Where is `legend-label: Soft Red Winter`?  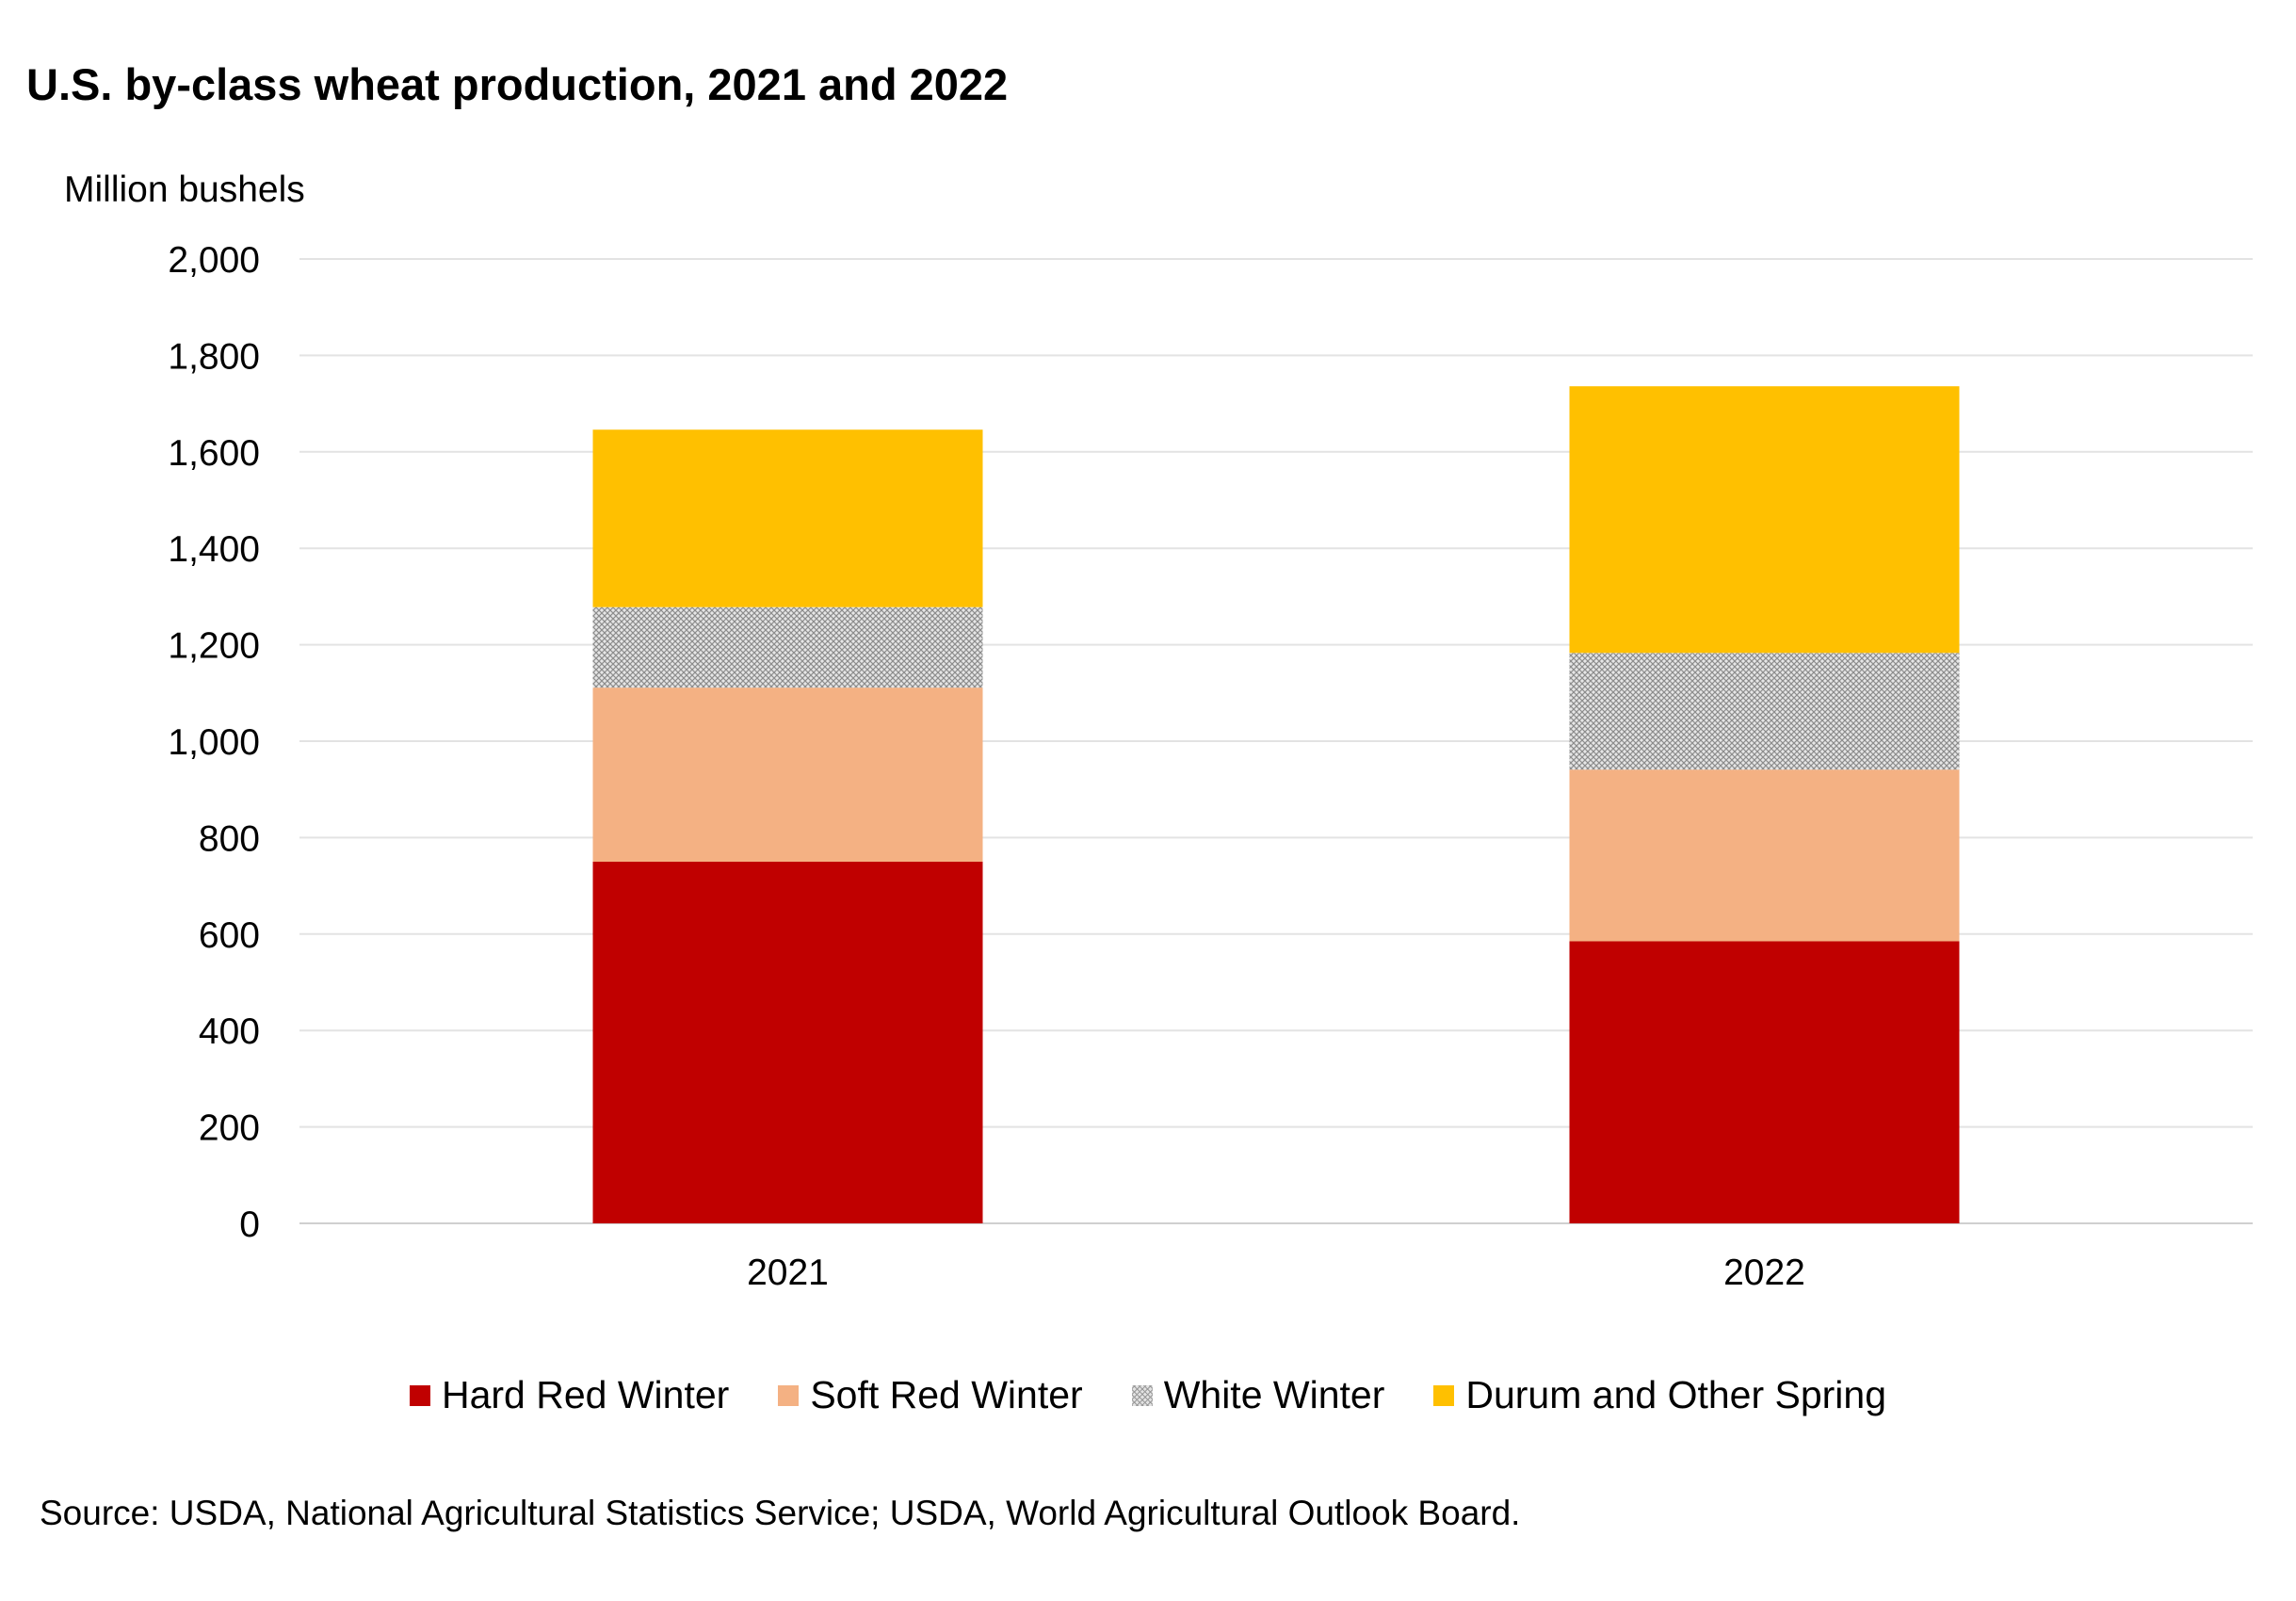 legend-label: Soft Red Winter is located at coordinates (946, 1394).